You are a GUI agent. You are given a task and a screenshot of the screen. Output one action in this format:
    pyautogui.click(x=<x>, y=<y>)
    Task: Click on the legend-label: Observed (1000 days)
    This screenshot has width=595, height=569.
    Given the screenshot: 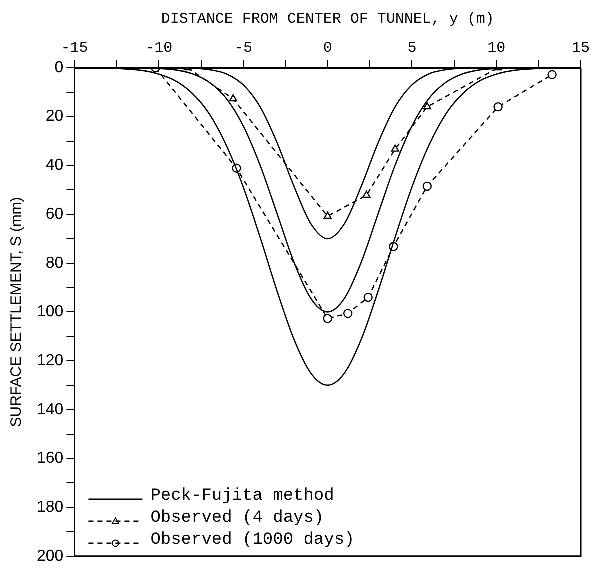 What is the action you would take?
    pyautogui.click(x=252, y=540)
    